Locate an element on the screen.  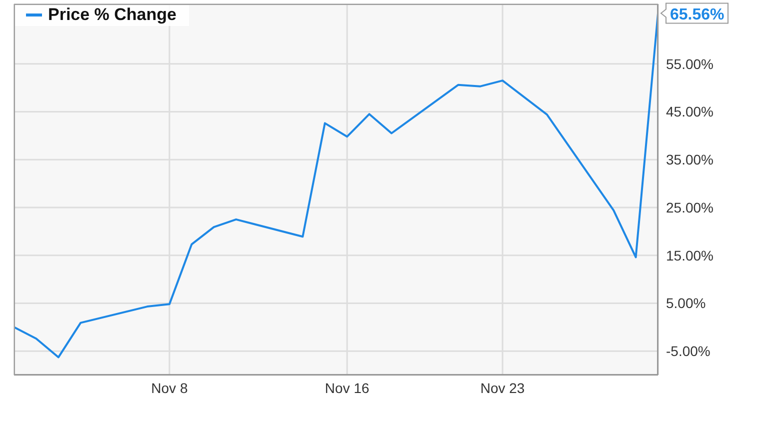
legend-label: Price % Change is located at coordinates (112, 15).